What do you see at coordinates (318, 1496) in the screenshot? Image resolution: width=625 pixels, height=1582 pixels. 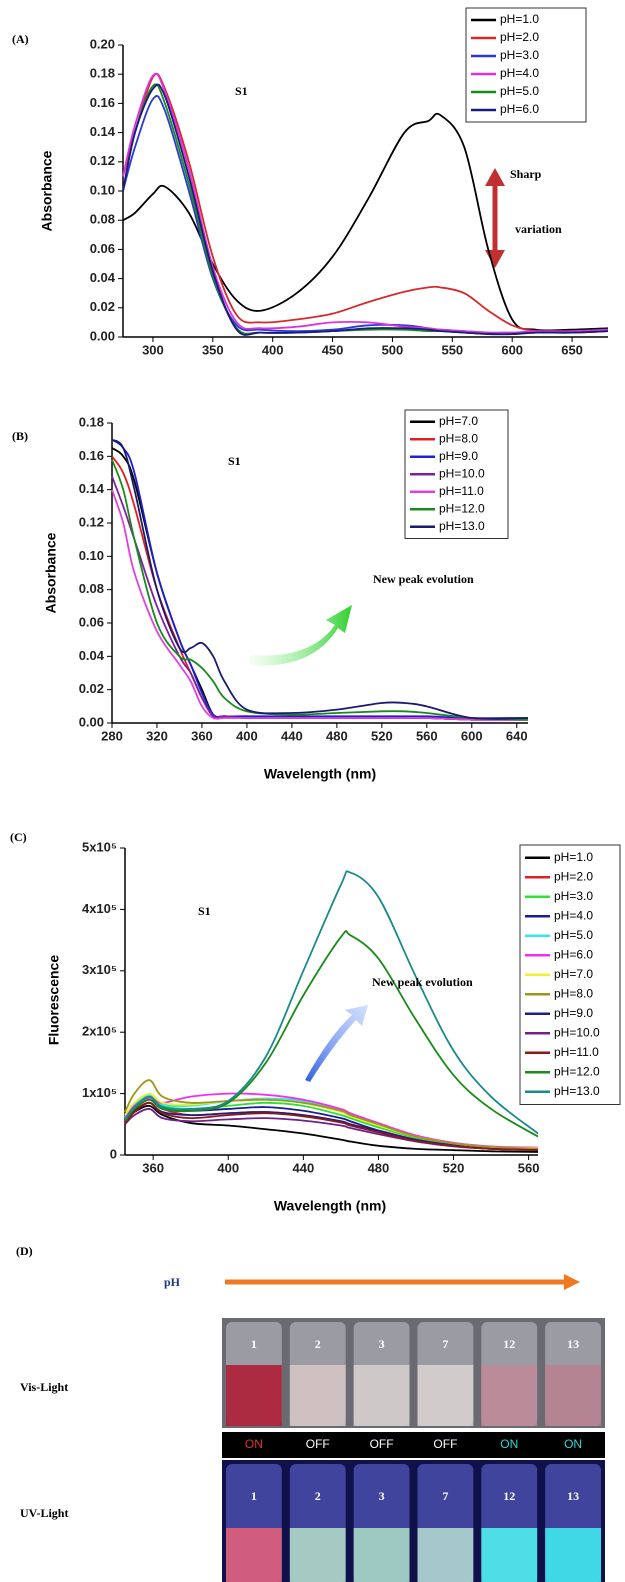 I see `vial-number: 2` at bounding box center [318, 1496].